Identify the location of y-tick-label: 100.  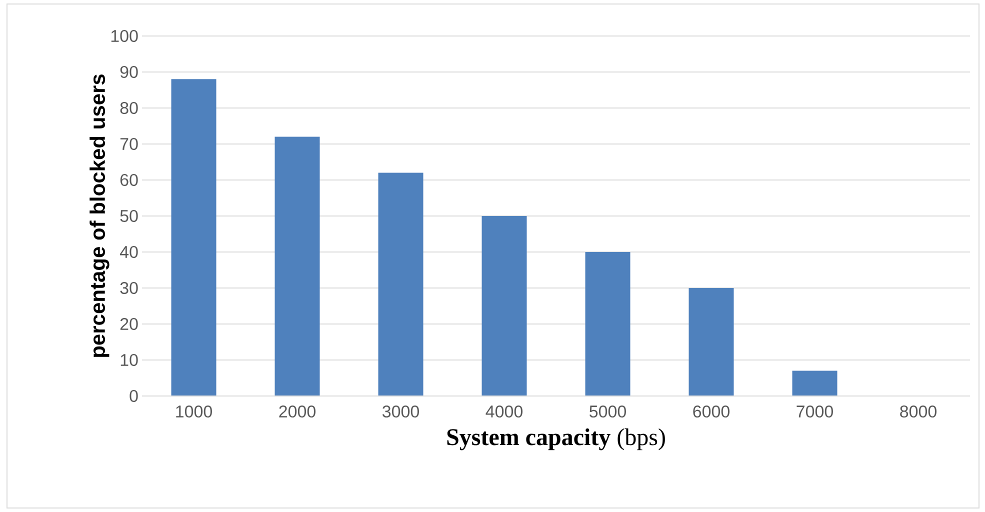
(124, 36).